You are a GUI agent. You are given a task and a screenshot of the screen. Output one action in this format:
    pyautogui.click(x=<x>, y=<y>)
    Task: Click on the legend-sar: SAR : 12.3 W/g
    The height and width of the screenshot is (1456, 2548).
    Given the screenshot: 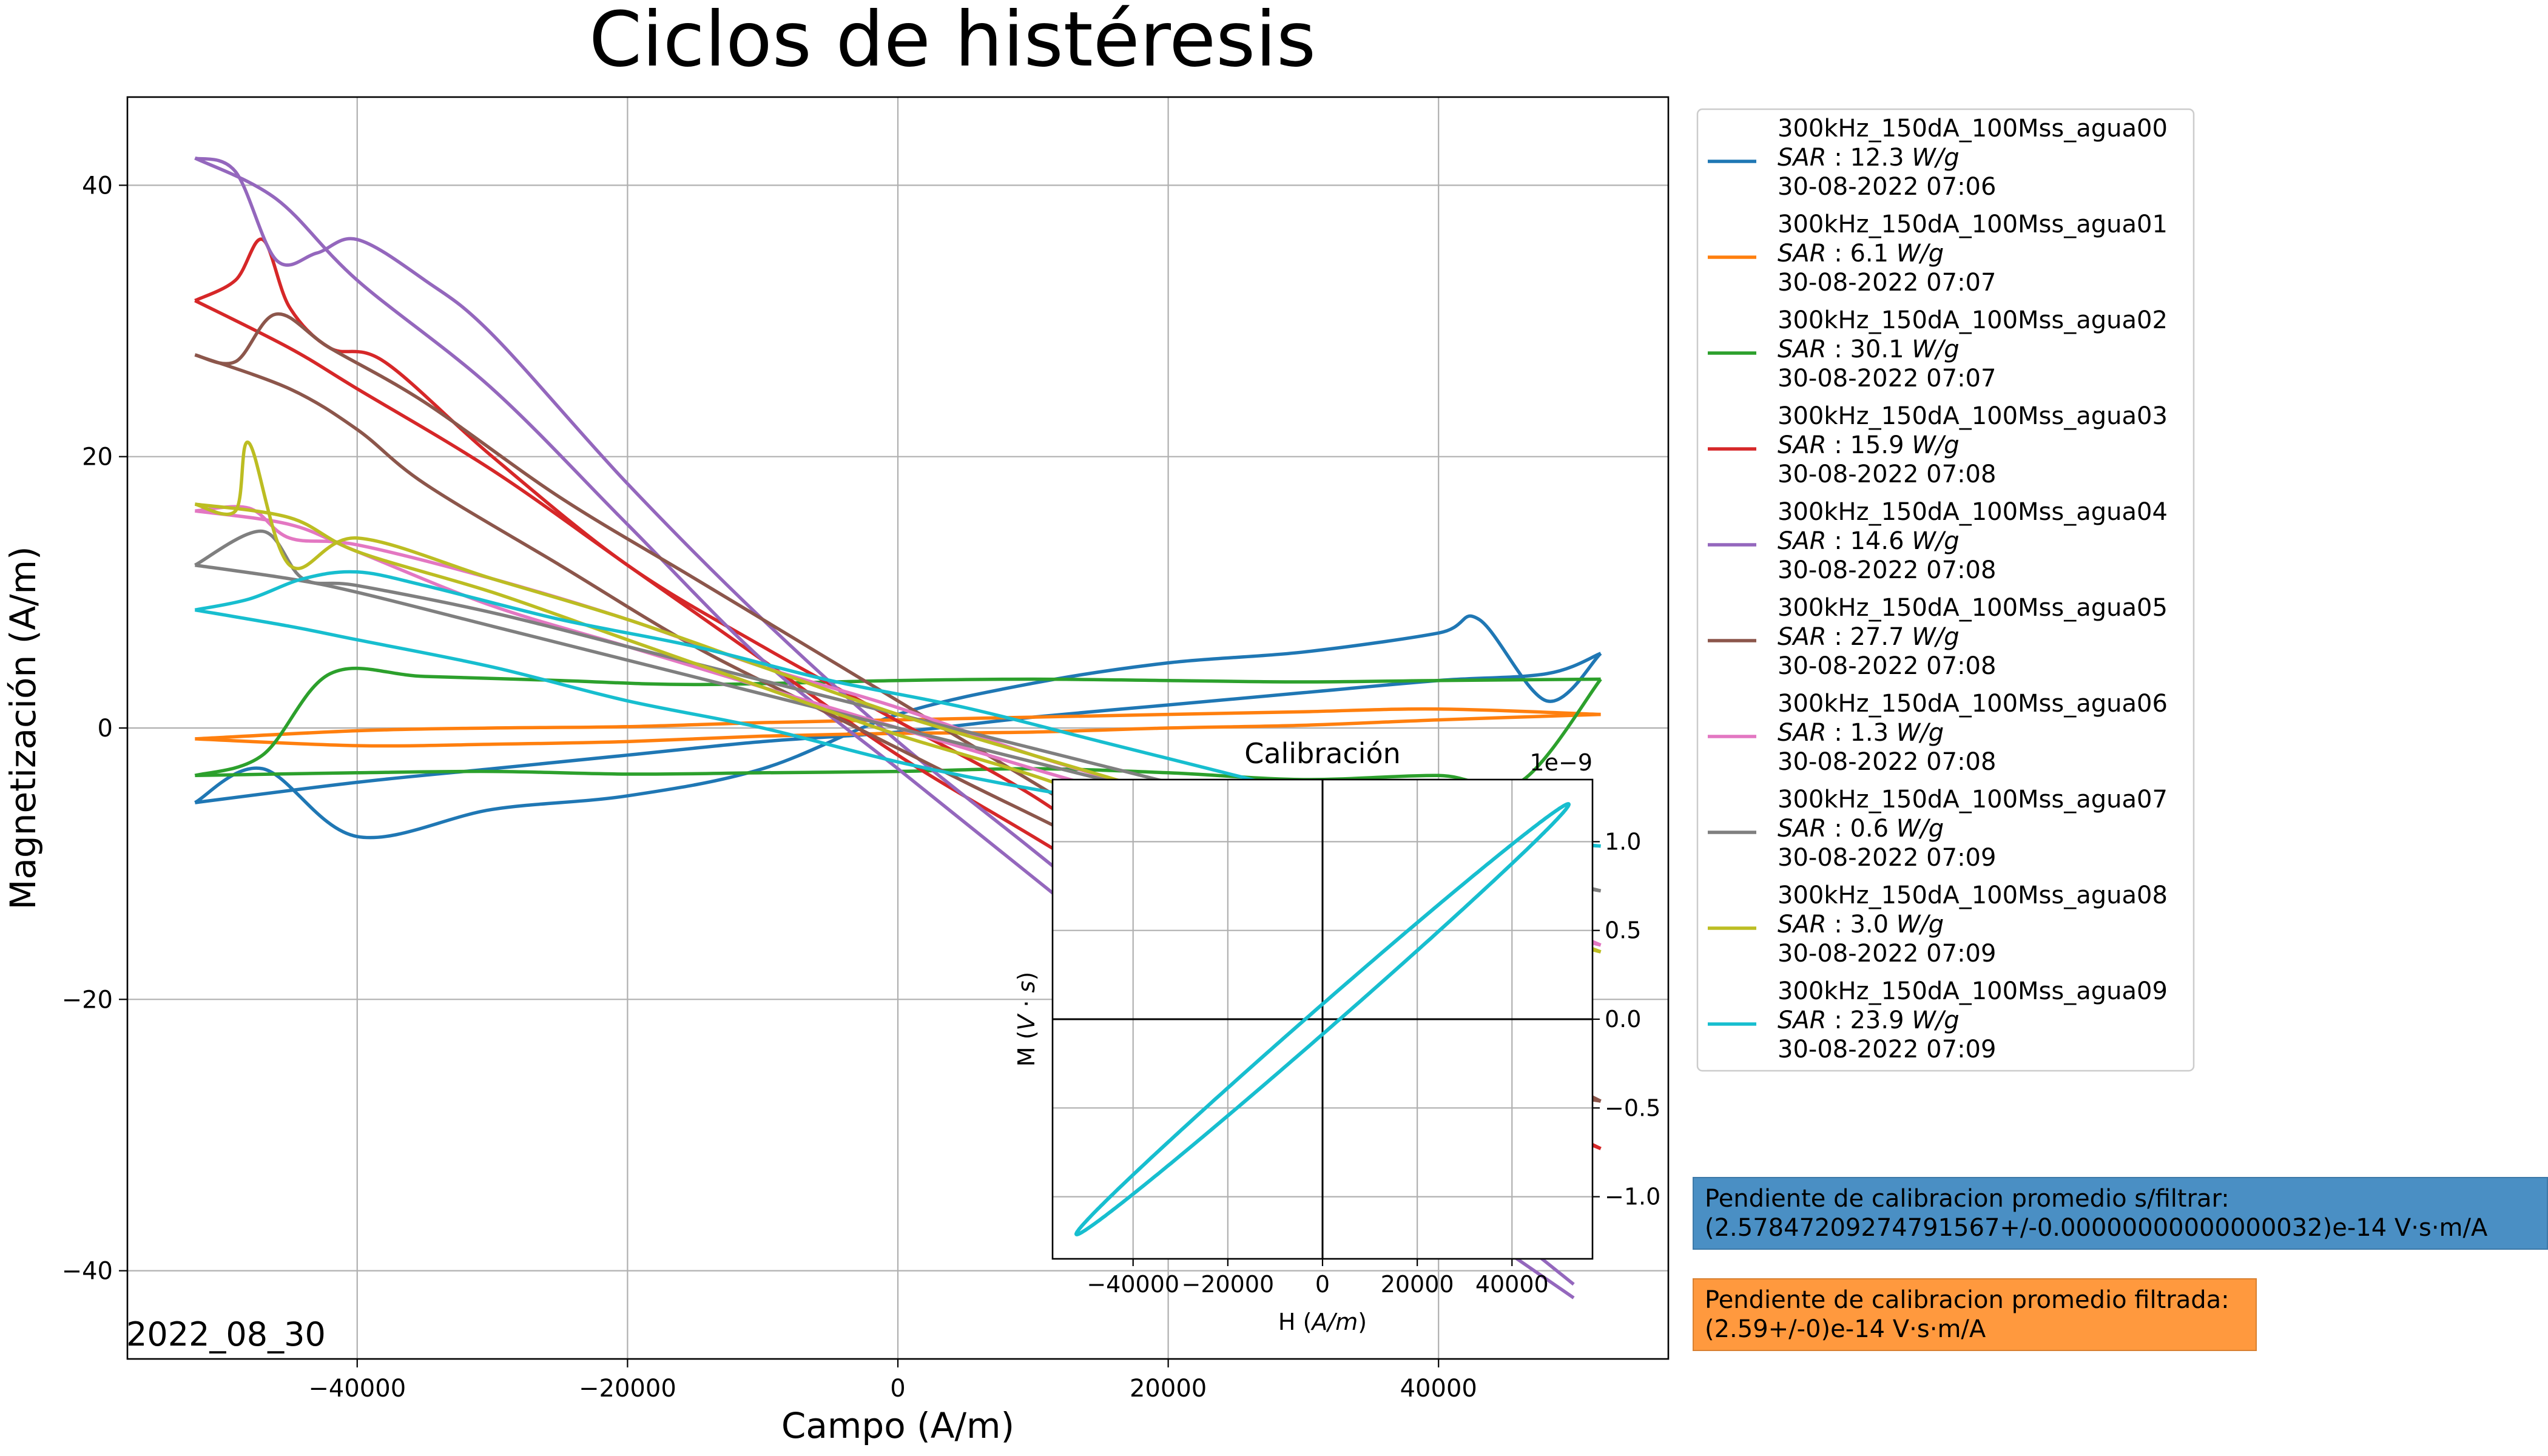 What is the action you would take?
    pyautogui.click(x=1869, y=158)
    